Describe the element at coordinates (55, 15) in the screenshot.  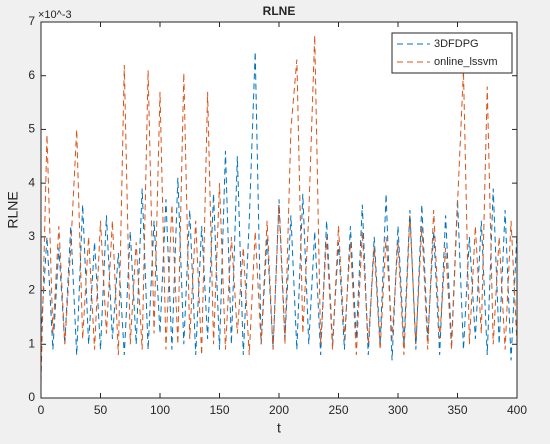
I see `y-exponent-label: ×10^-3` at that location.